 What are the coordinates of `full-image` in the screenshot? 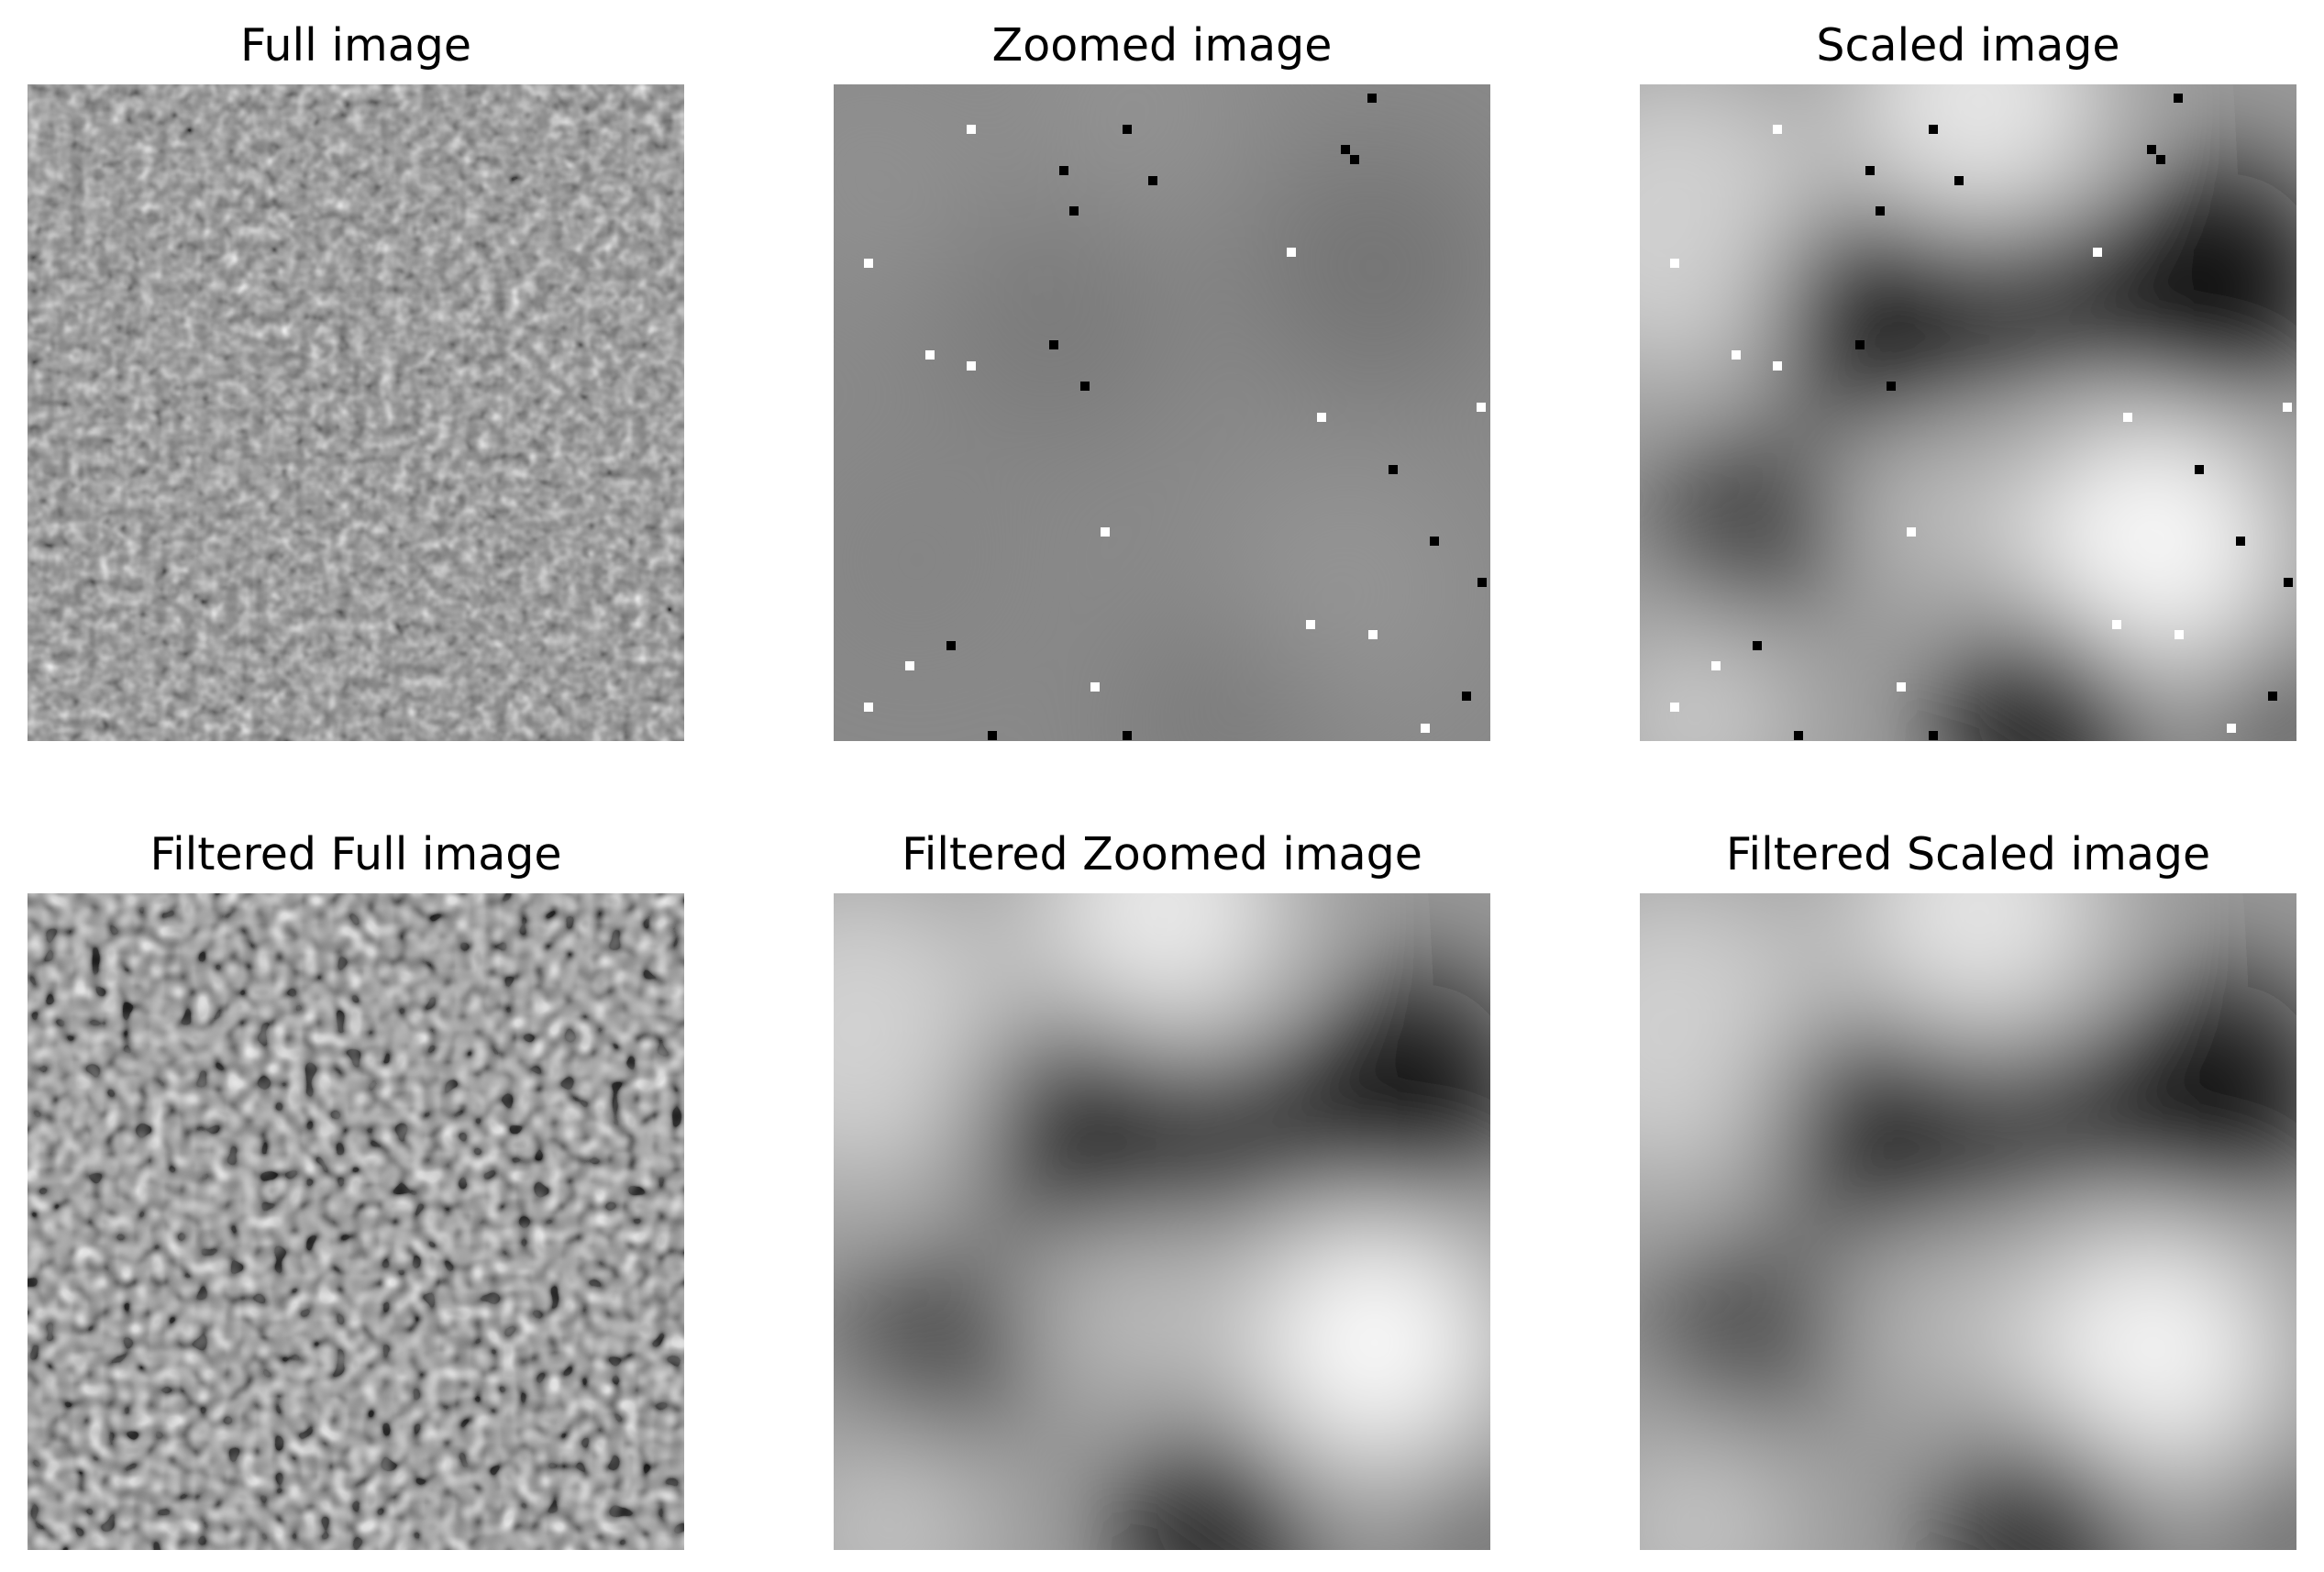 It's located at (356, 412).